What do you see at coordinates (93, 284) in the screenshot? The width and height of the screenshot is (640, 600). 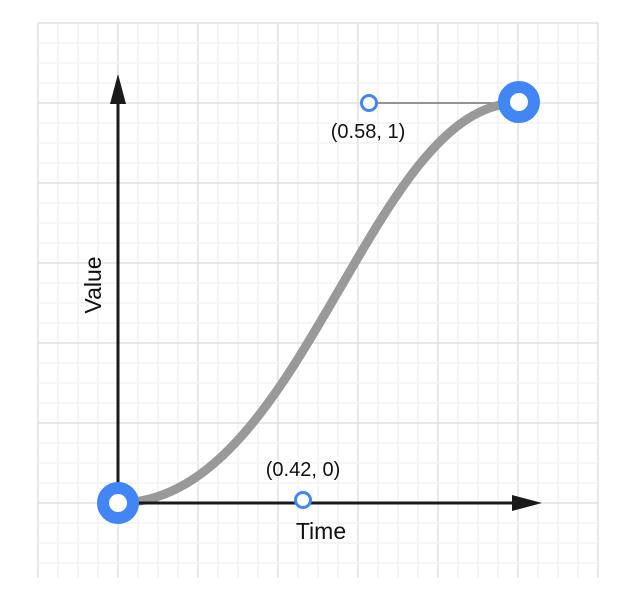 I see `y-axis-label: Value` at bounding box center [93, 284].